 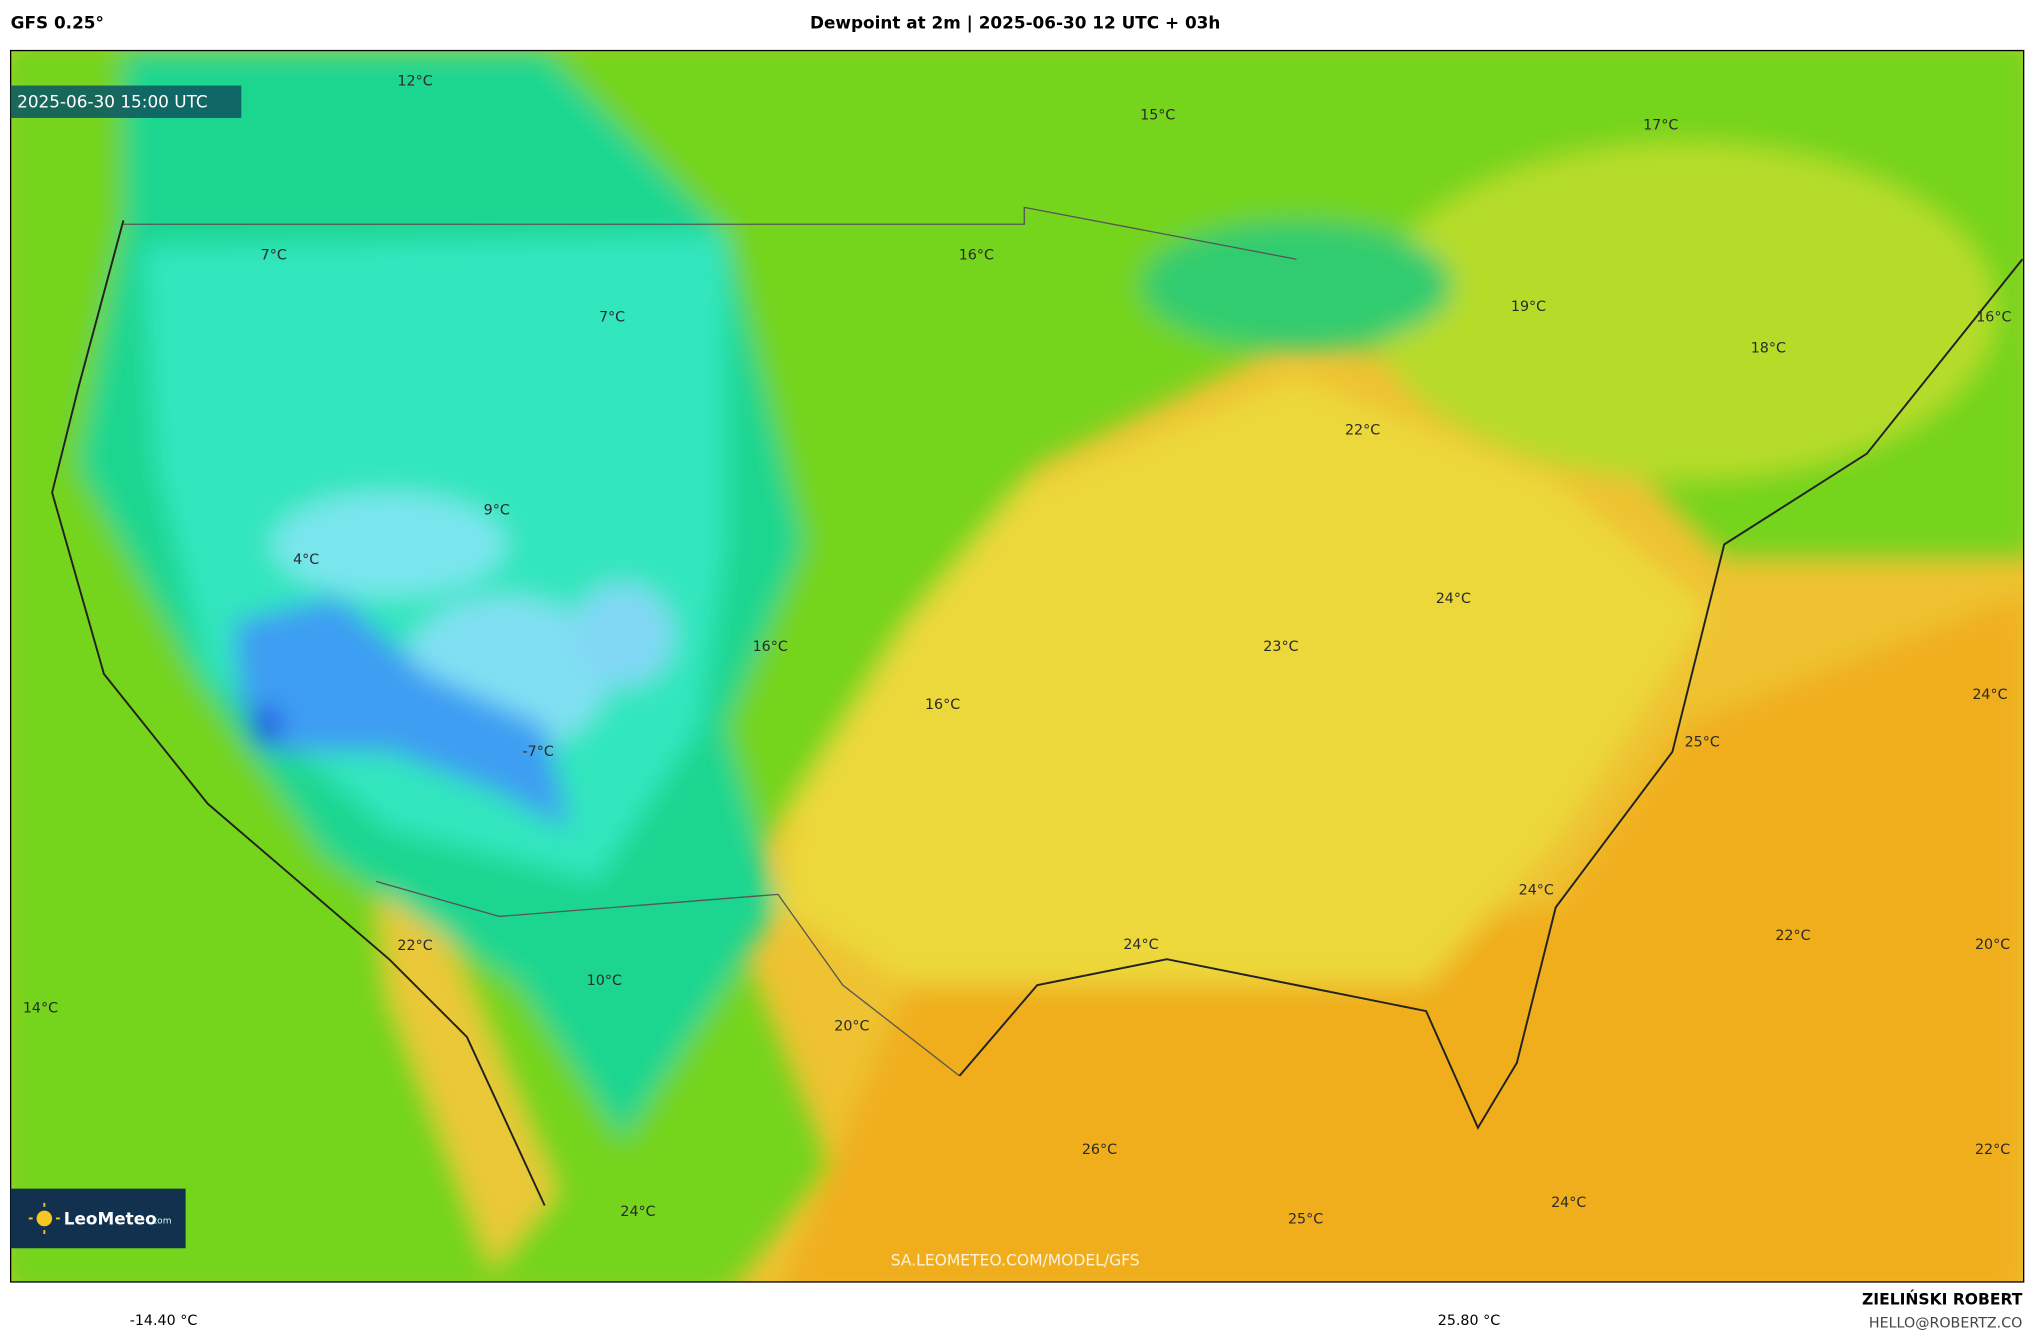 What do you see at coordinates (112, 101) in the screenshot?
I see `timestamp: 2025-06-30 15:00 UTC` at bounding box center [112, 101].